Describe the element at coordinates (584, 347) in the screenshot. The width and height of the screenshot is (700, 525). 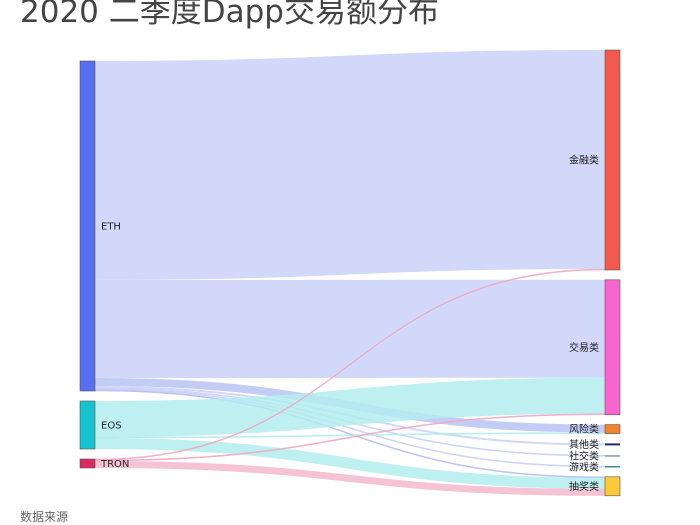
I see `node-label-exchange: 交易类` at that location.